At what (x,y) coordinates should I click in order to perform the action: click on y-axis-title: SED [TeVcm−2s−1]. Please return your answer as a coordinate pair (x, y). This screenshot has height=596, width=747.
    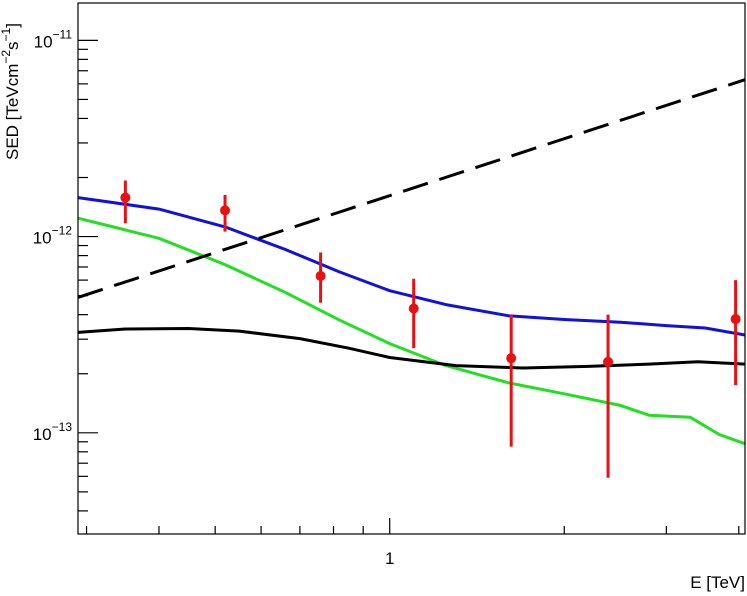
    Looking at the image, I should click on (11, 91).